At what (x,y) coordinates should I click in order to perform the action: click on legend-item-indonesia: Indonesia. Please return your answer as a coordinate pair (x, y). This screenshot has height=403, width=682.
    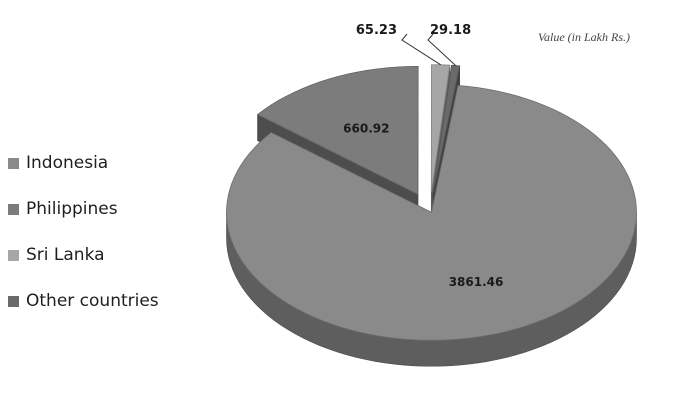
    Looking at the image, I should click on (83, 163).